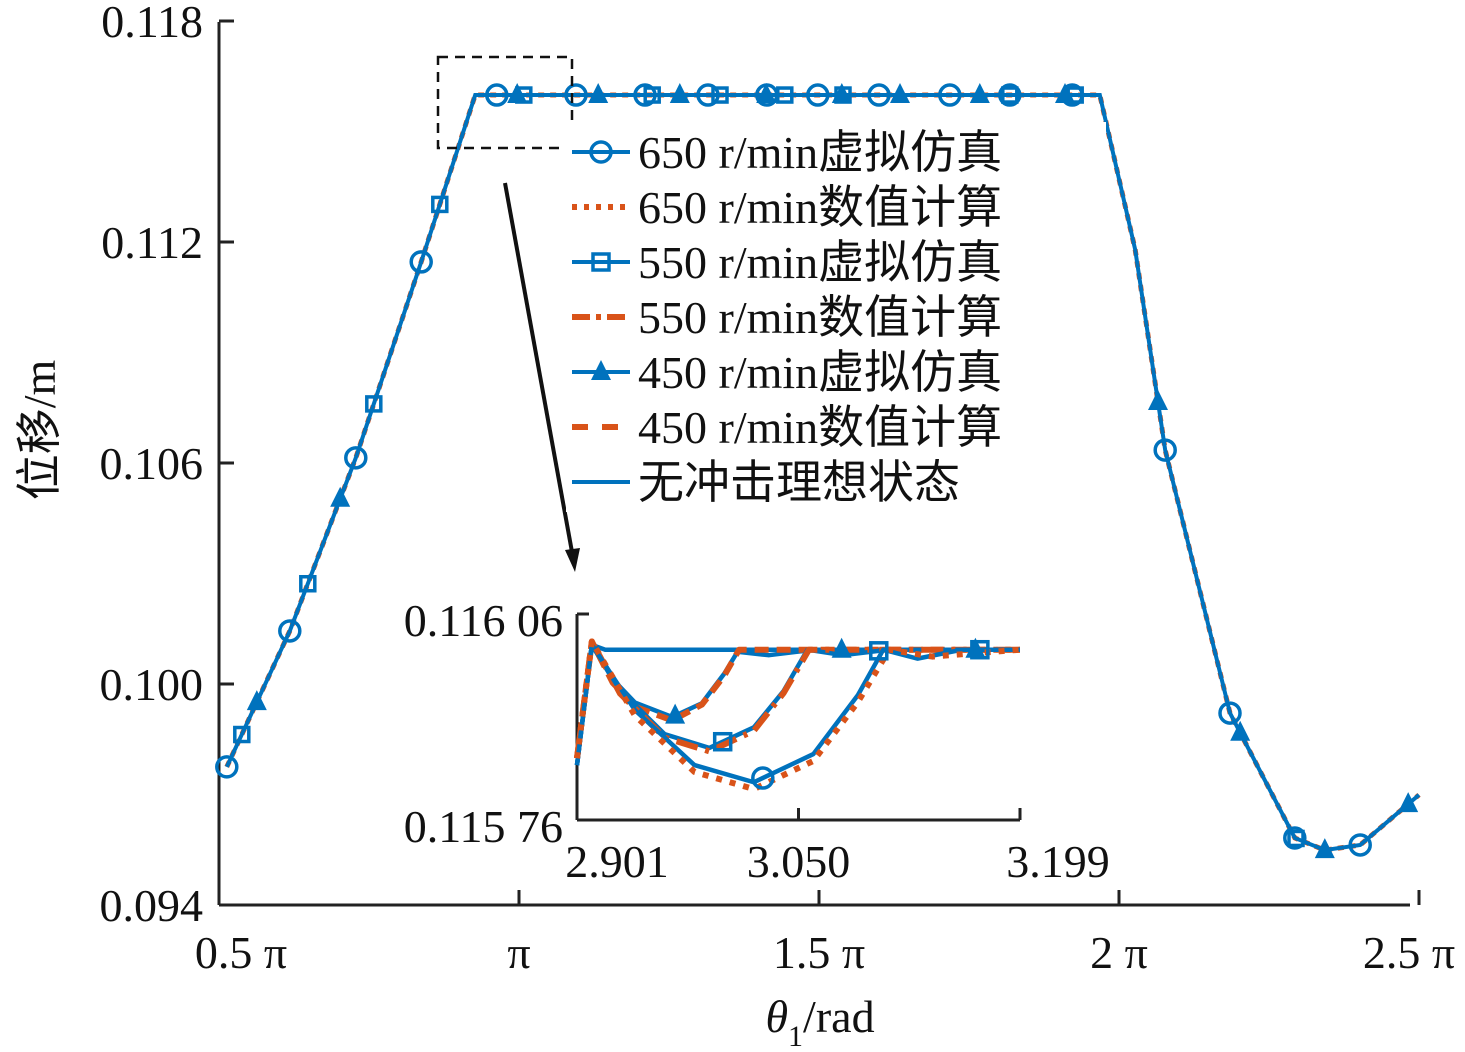 This screenshot has width=1465, height=1052. What do you see at coordinates (241, 952) in the screenshot?
I see `x-tick-label: 0.5 π` at bounding box center [241, 952].